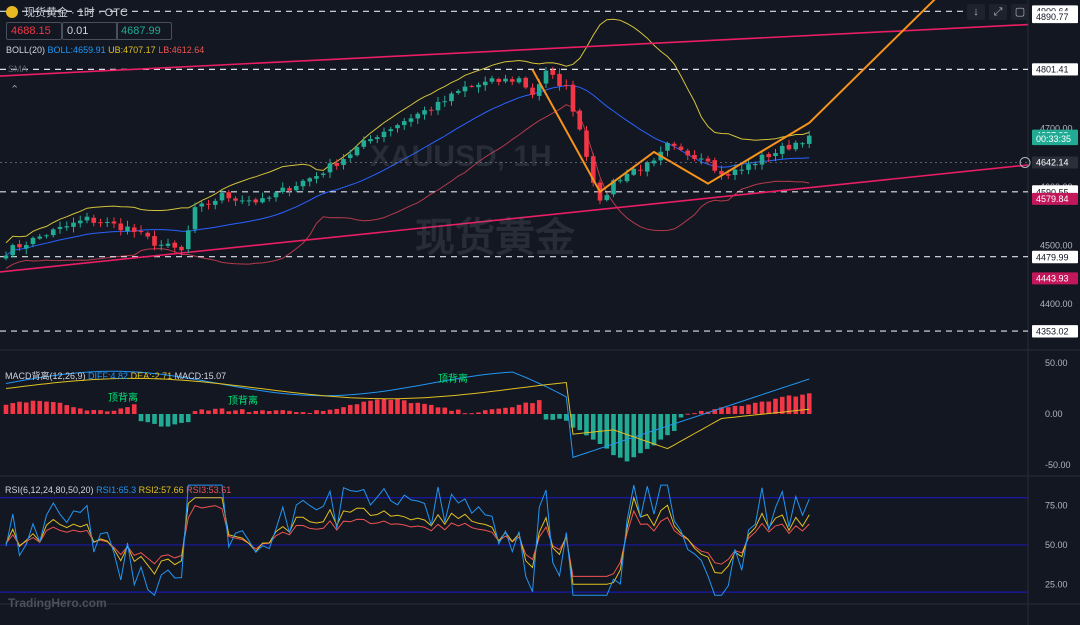 Image resolution: width=1080 pixels, height=625 pixels. What do you see at coordinates (976, 12) in the screenshot?
I see `arrow-down-icon: ↓` at bounding box center [976, 12].